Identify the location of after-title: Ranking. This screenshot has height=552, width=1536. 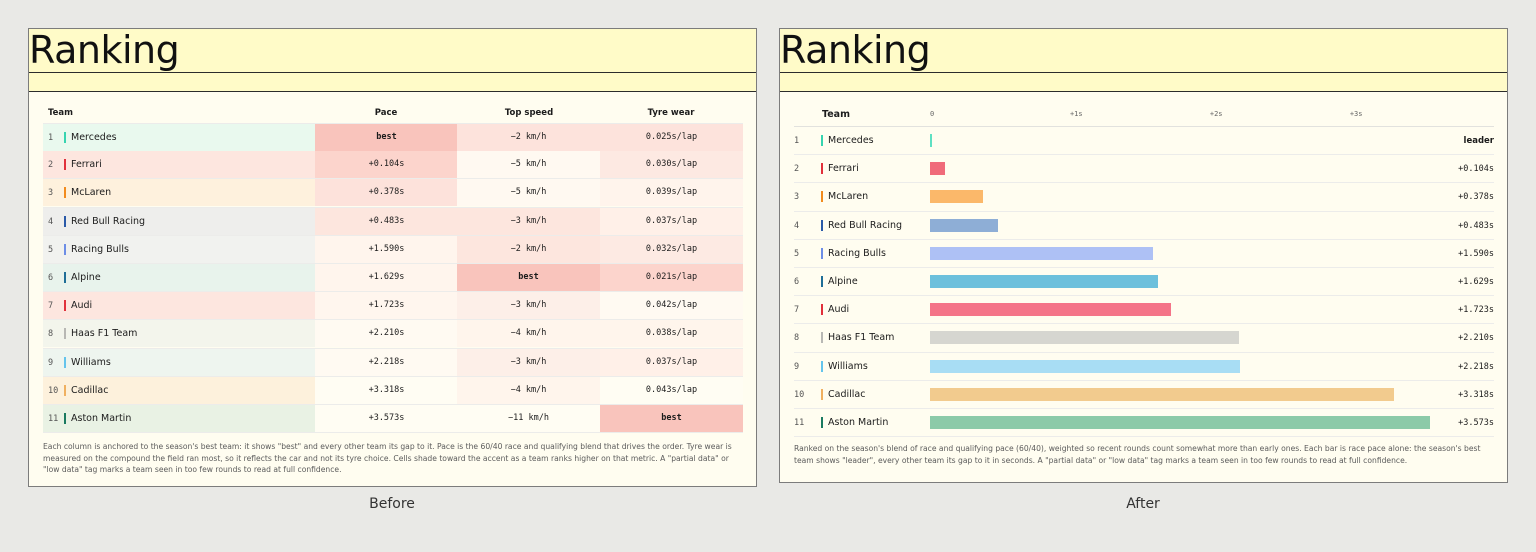
(855, 50).